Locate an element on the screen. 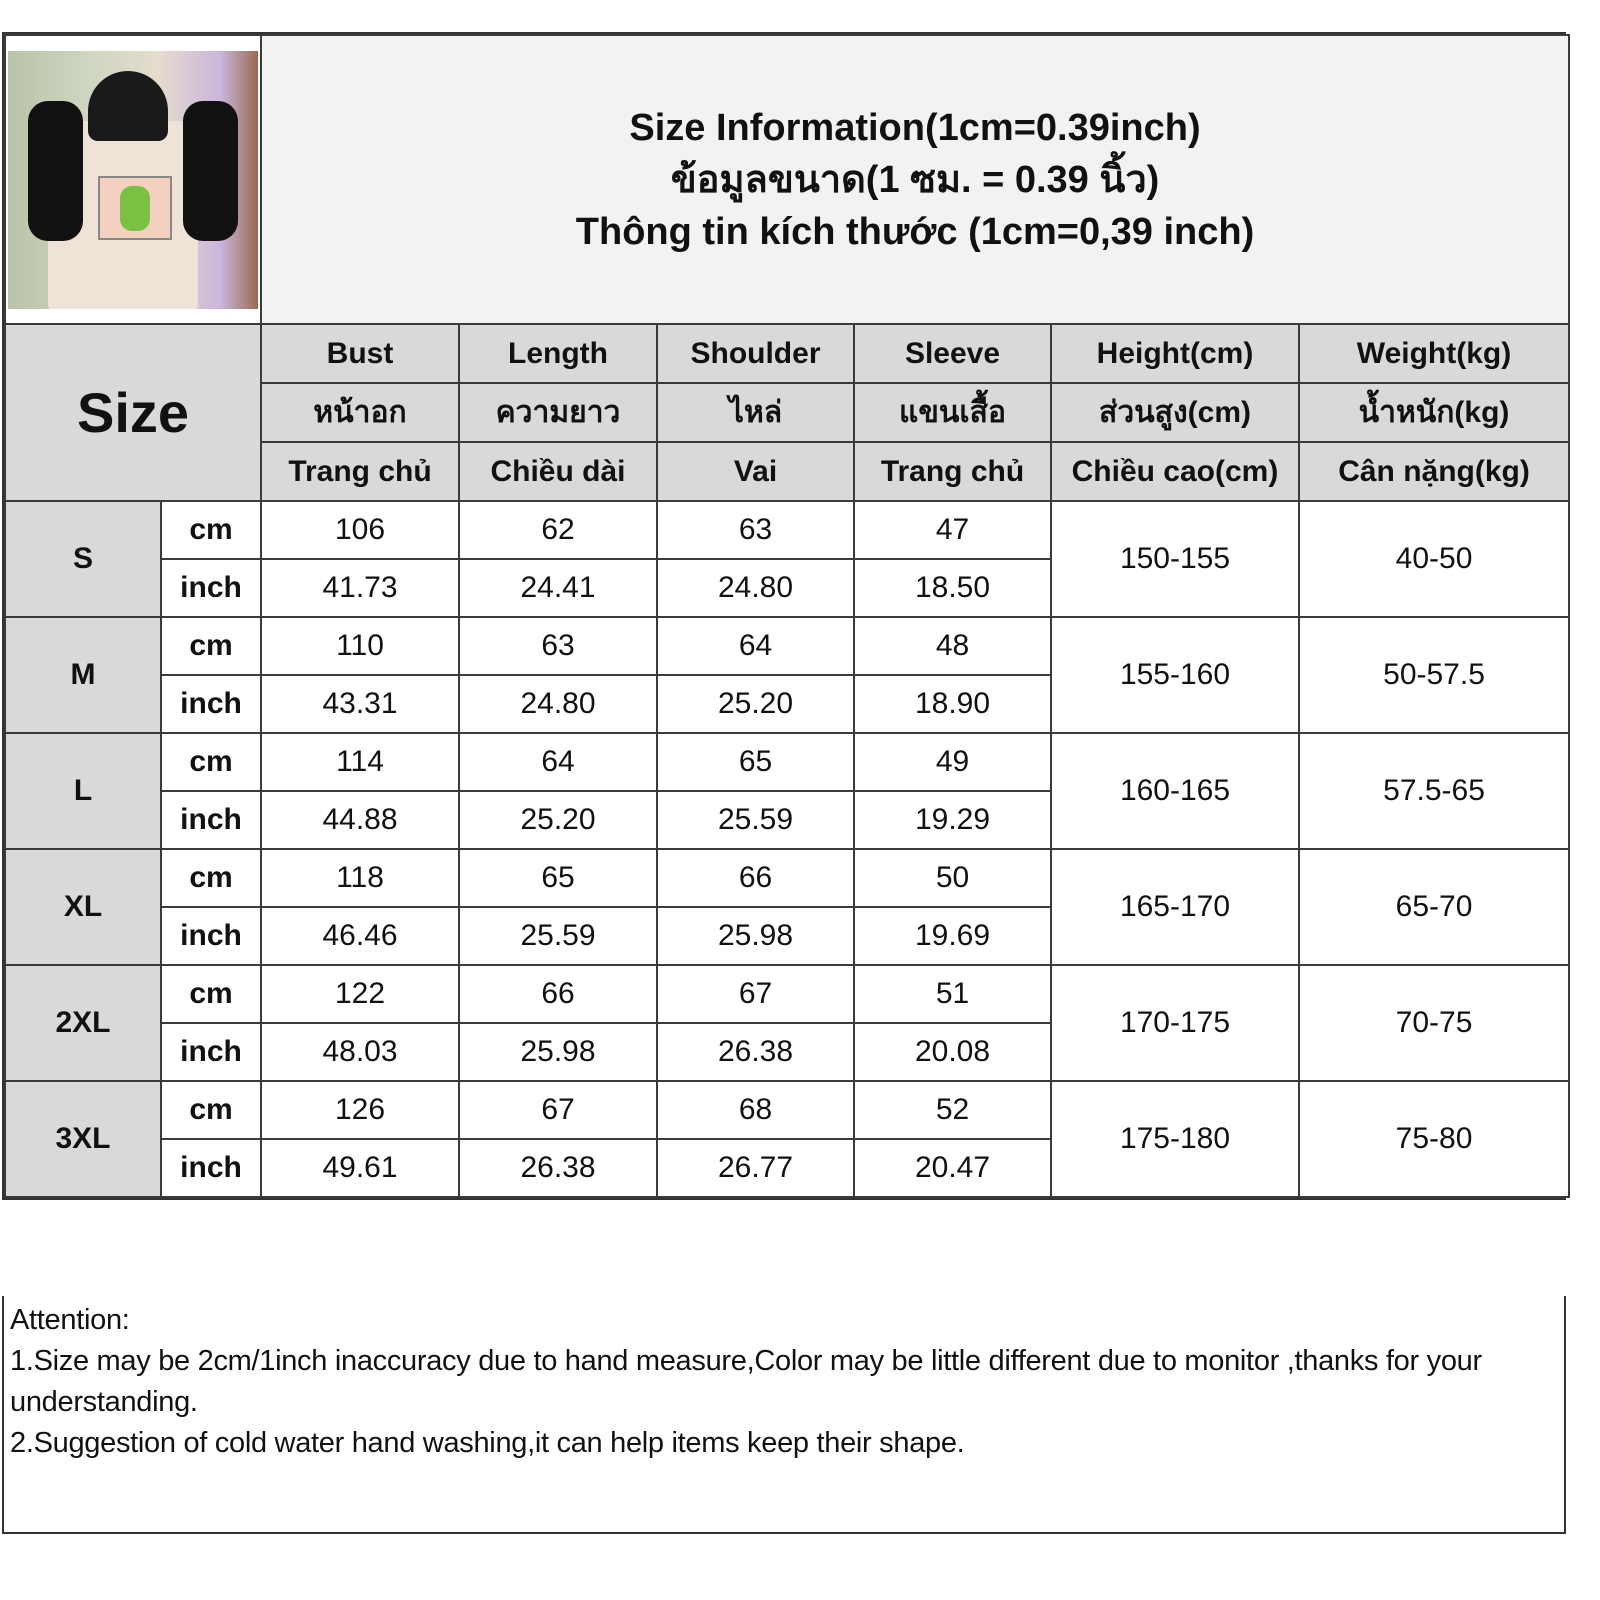 The width and height of the screenshot is (1600, 1600). product-photo is located at coordinates (133, 179).